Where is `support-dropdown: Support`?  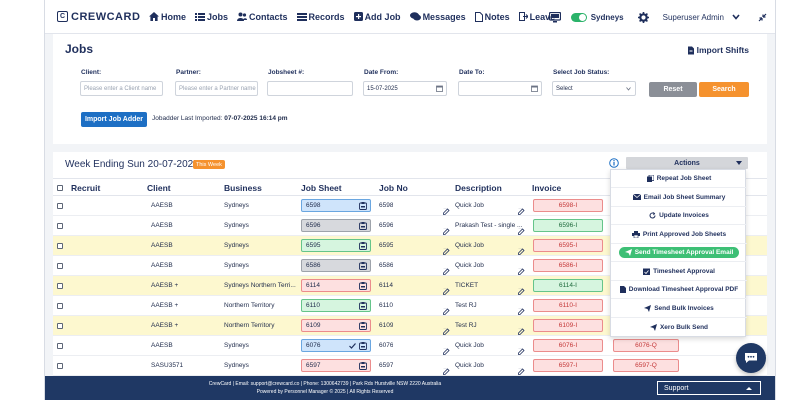
support-dropdown: Support is located at coordinates (709, 388).